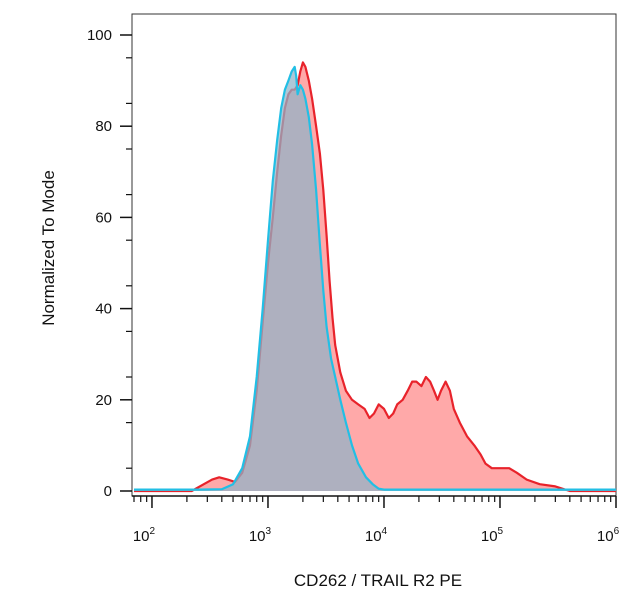  Describe the element at coordinates (103, 309) in the screenshot. I see `y-tick-label: 40` at that location.